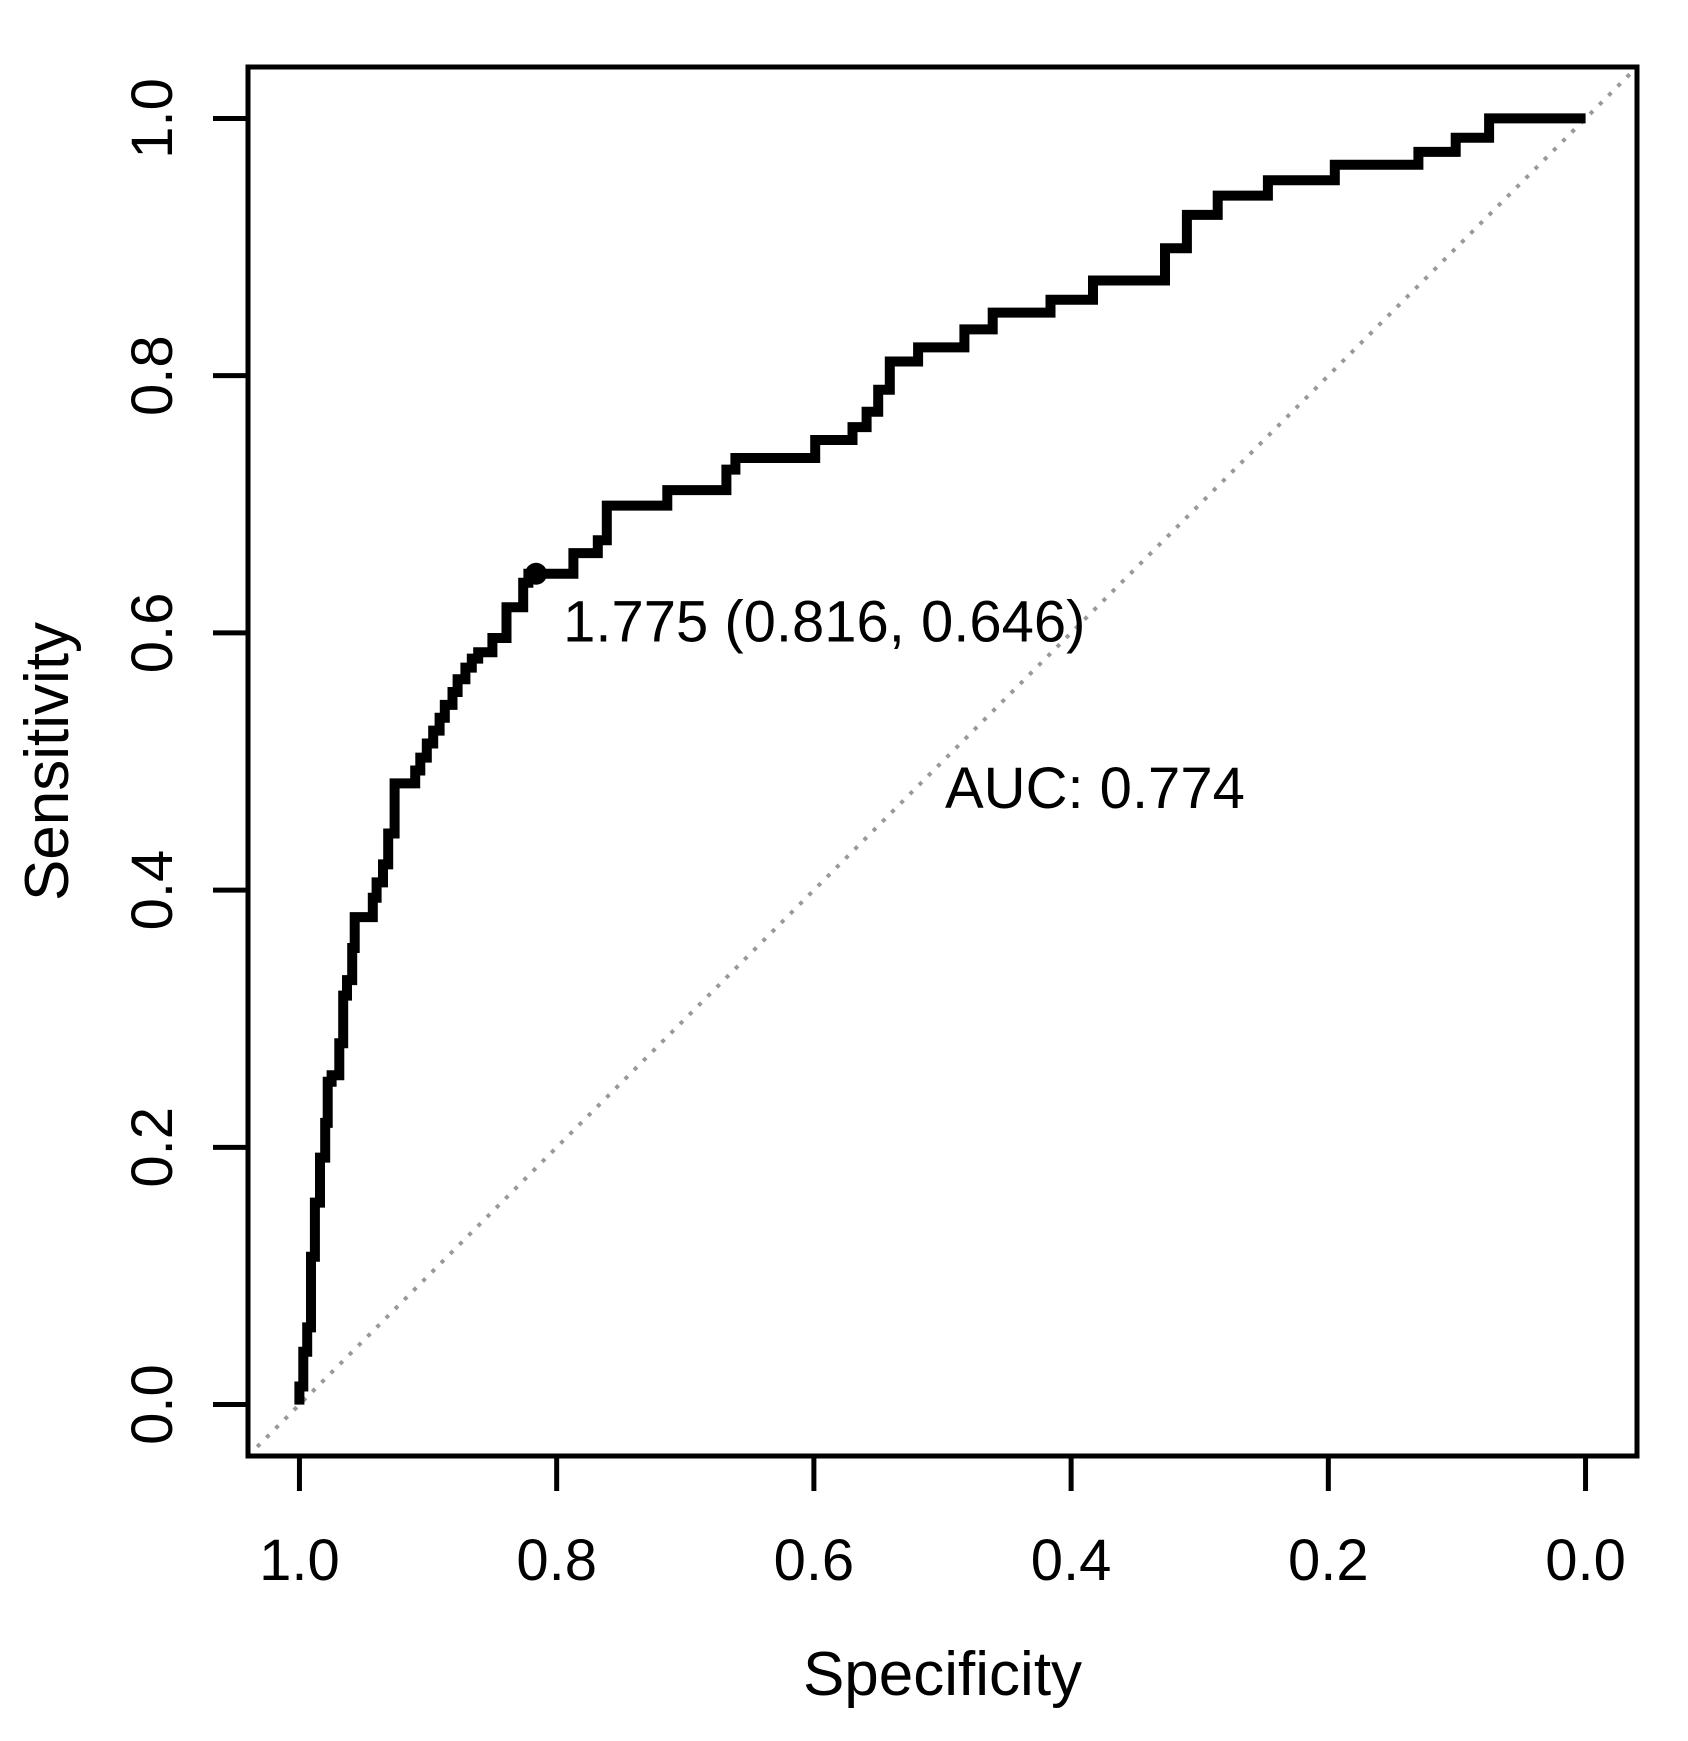 Image resolution: width=1688 pixels, height=1741 pixels. I want to click on x-tick-label: 1.0, so click(299, 1560).